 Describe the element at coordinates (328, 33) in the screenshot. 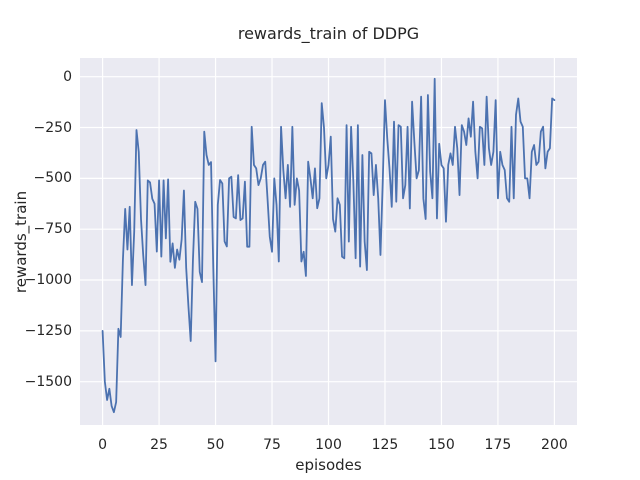

I see `chart-title: rewards_train of DDPG` at that location.